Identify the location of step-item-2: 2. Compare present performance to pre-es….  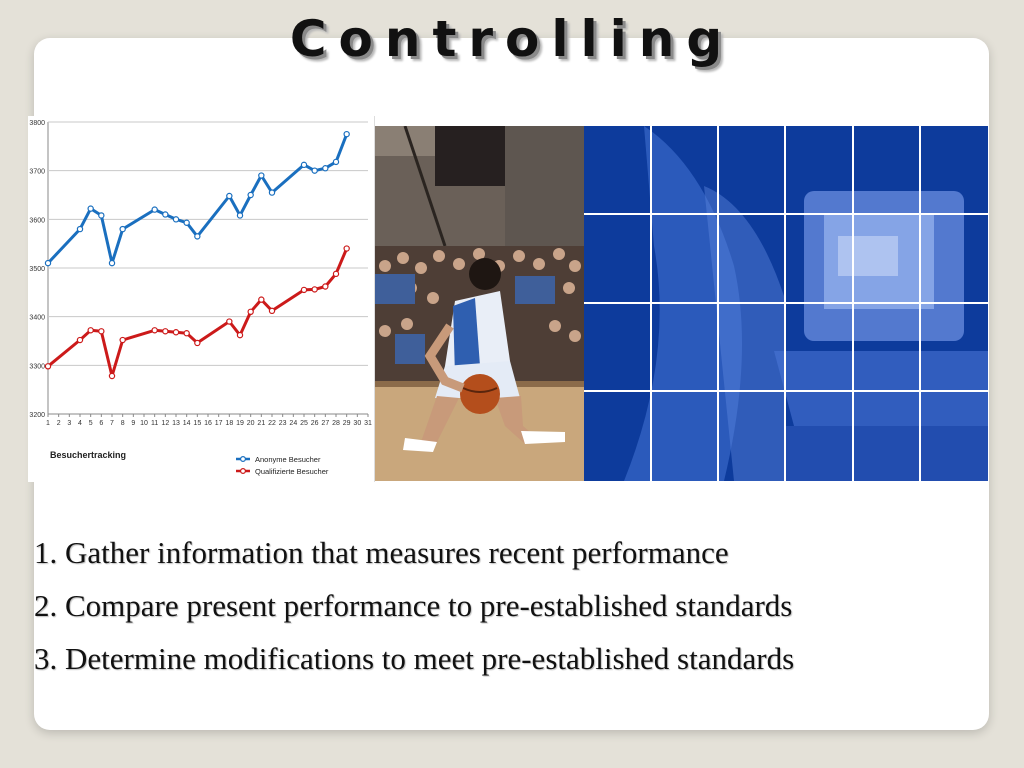
(413, 605).